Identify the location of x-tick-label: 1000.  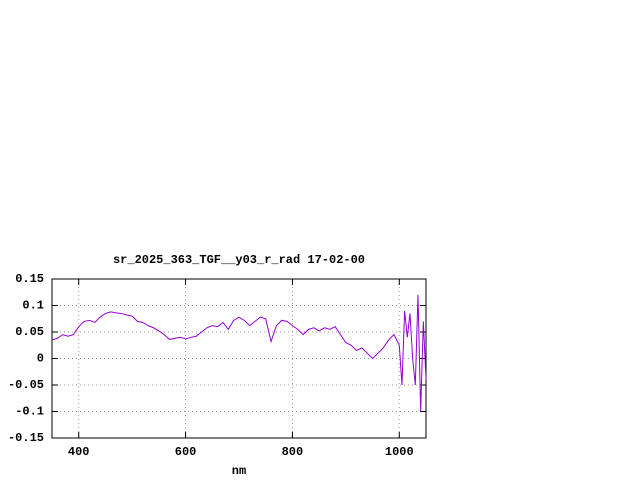
(399, 452).